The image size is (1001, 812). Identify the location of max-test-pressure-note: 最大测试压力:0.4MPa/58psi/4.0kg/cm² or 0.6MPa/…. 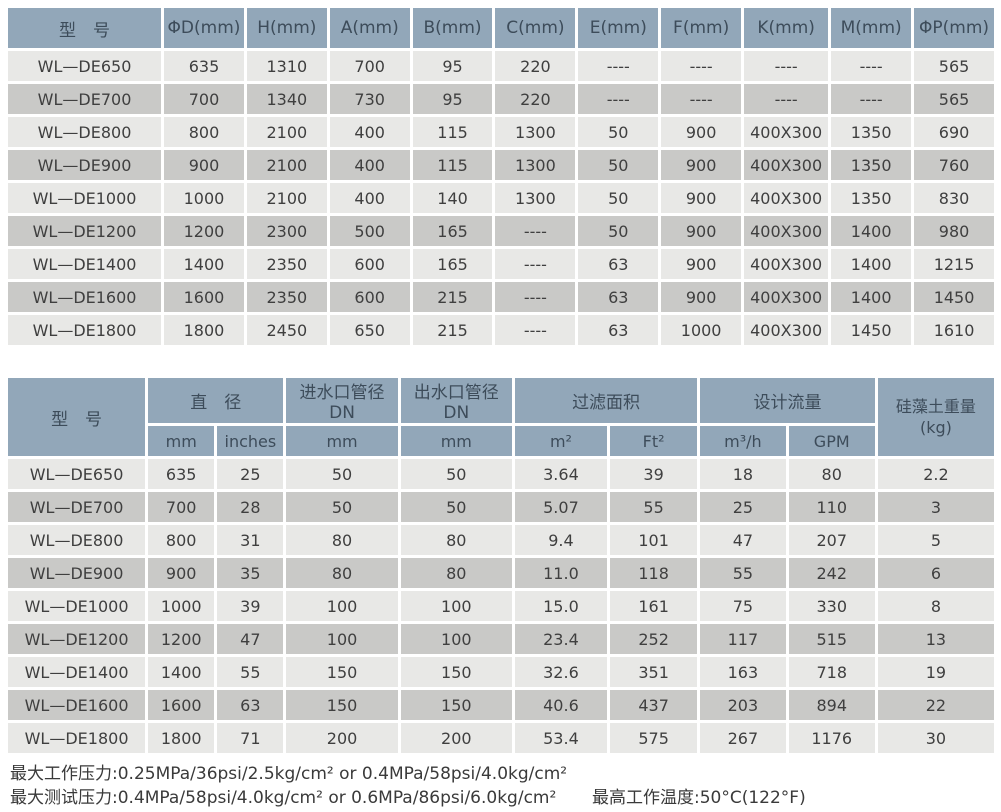
(283, 798).